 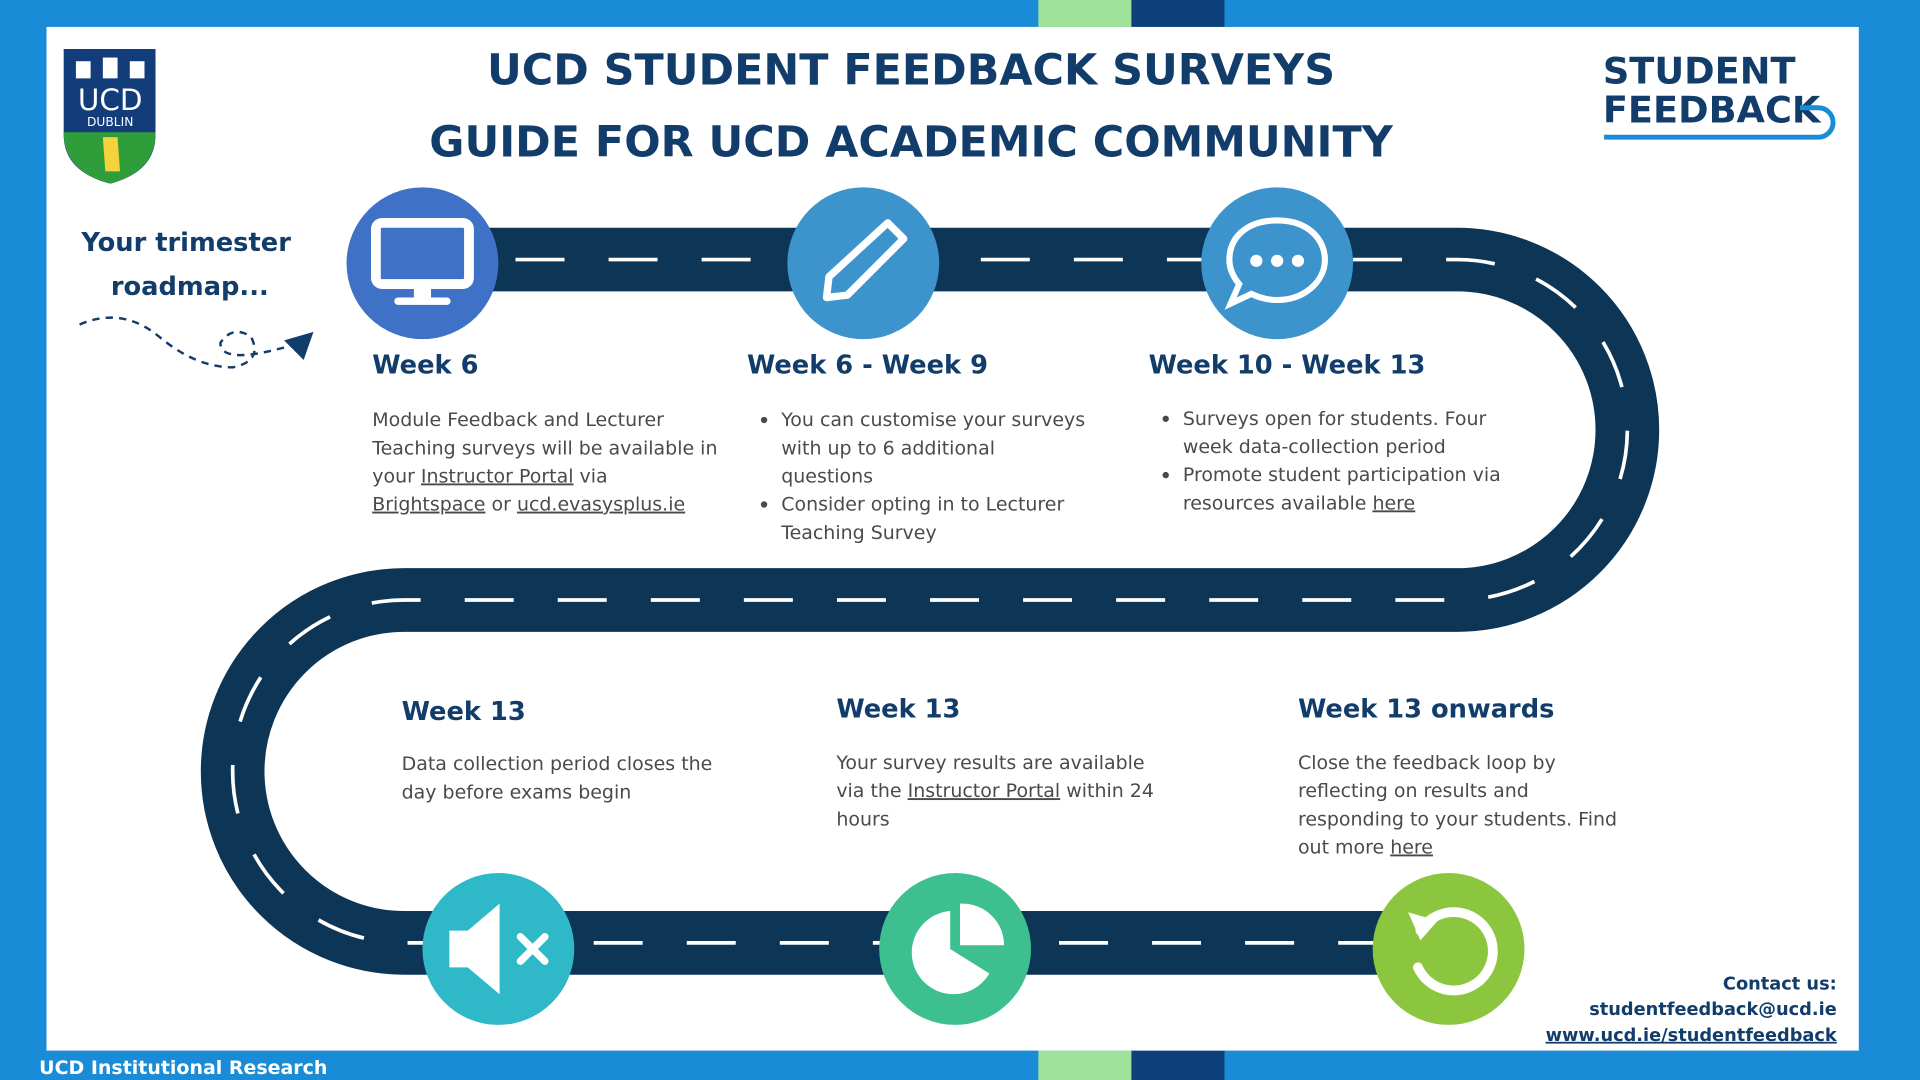 I want to click on title: UCD STUDENT FEEDBACK SURVEYS, so click(x=911, y=70).